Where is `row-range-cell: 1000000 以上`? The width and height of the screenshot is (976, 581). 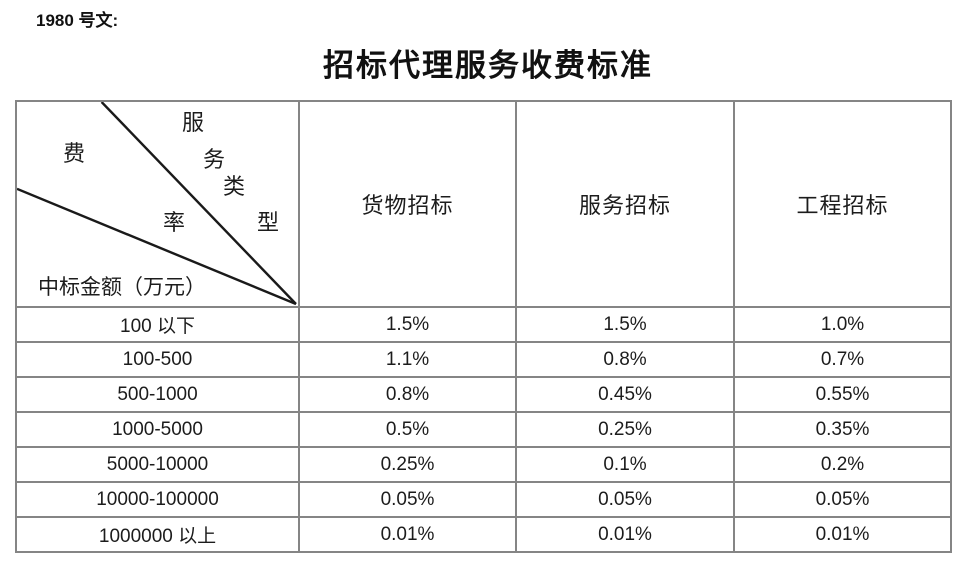 row-range-cell: 1000000 以上 is located at coordinates (157, 534).